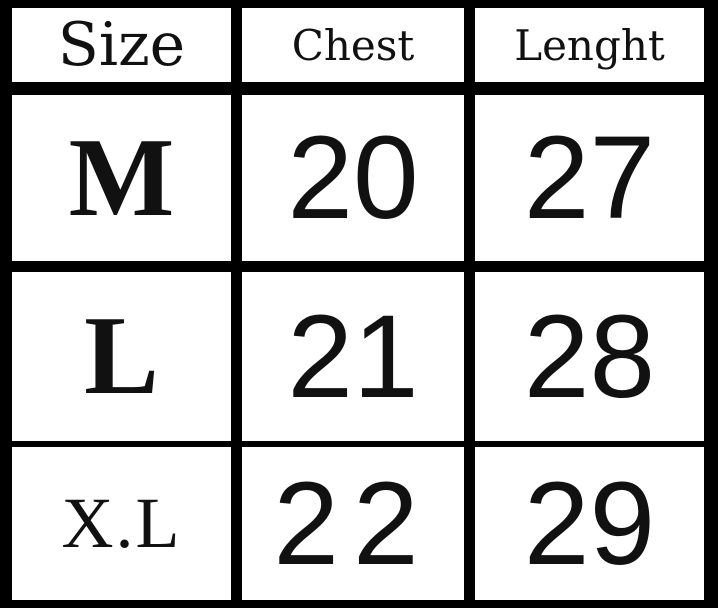 This screenshot has width=718, height=608. Describe the element at coordinates (353, 523) in the screenshot. I see `chest-cell: 22` at that location.